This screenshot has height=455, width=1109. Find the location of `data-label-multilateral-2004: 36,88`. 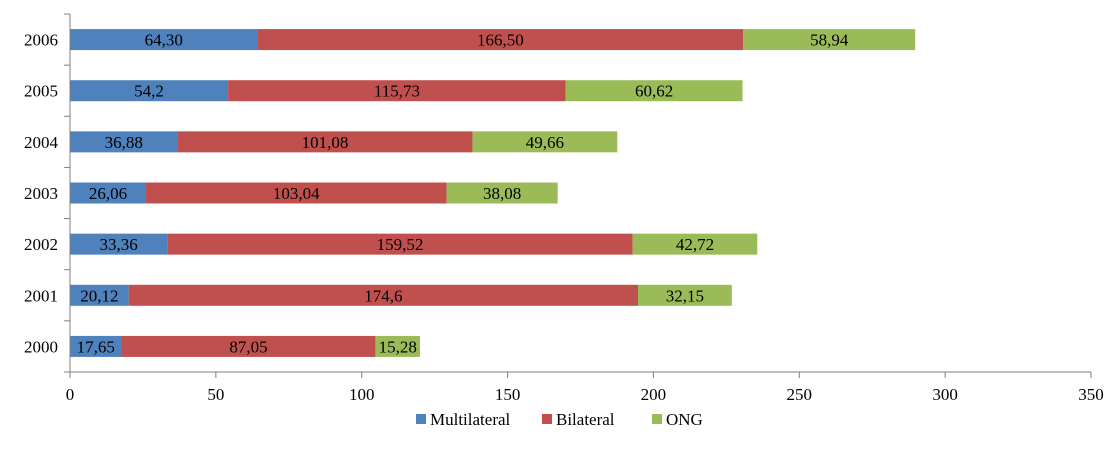

data-label-multilateral-2004: 36,88 is located at coordinates (124, 142).